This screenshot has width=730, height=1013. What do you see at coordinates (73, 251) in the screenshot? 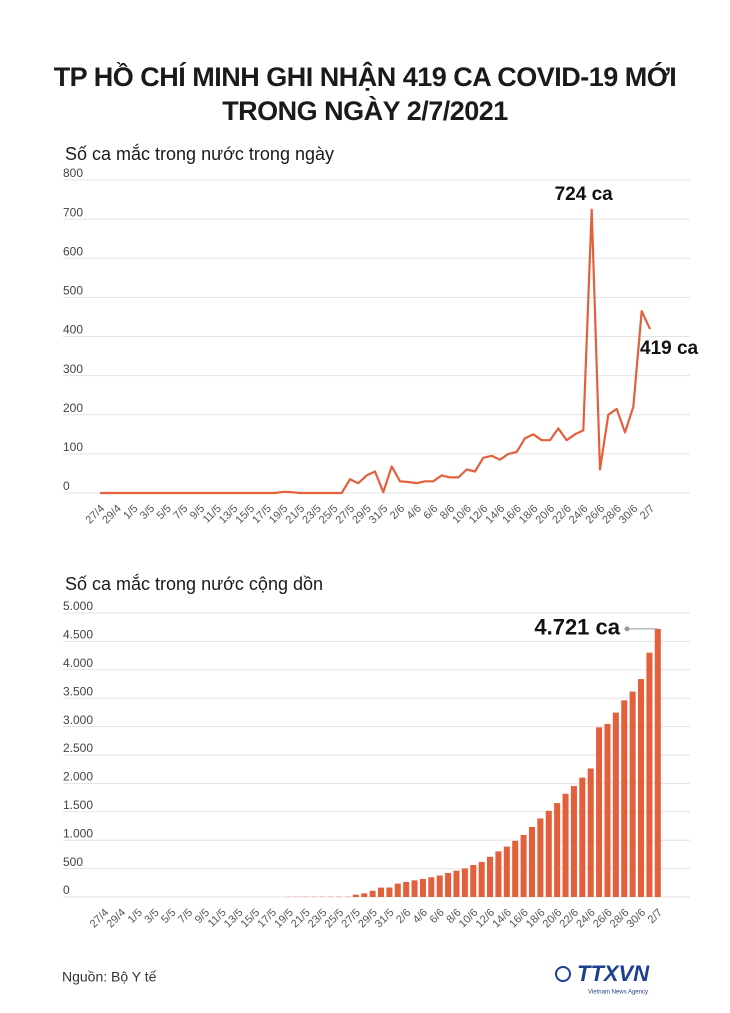
I see `y-tick-label: 600` at bounding box center [73, 251].